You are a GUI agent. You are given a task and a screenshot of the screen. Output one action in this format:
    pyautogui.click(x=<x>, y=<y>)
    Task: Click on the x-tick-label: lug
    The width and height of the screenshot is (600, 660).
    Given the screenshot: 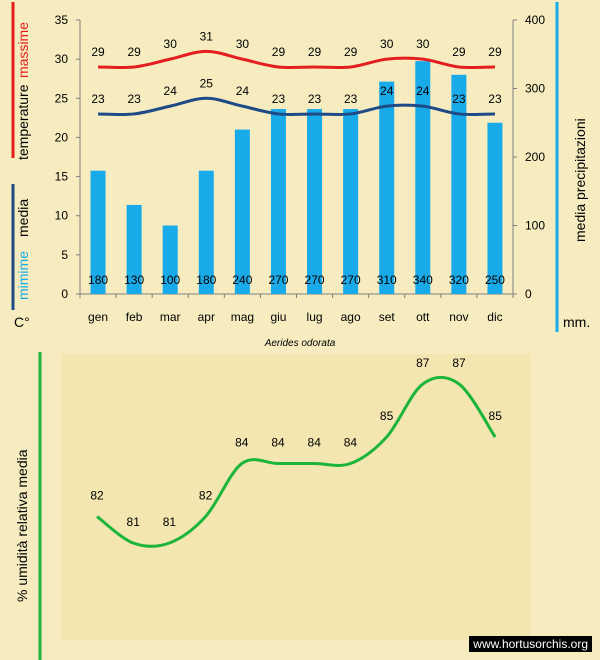 What is the action you would take?
    pyautogui.click(x=315, y=317)
    